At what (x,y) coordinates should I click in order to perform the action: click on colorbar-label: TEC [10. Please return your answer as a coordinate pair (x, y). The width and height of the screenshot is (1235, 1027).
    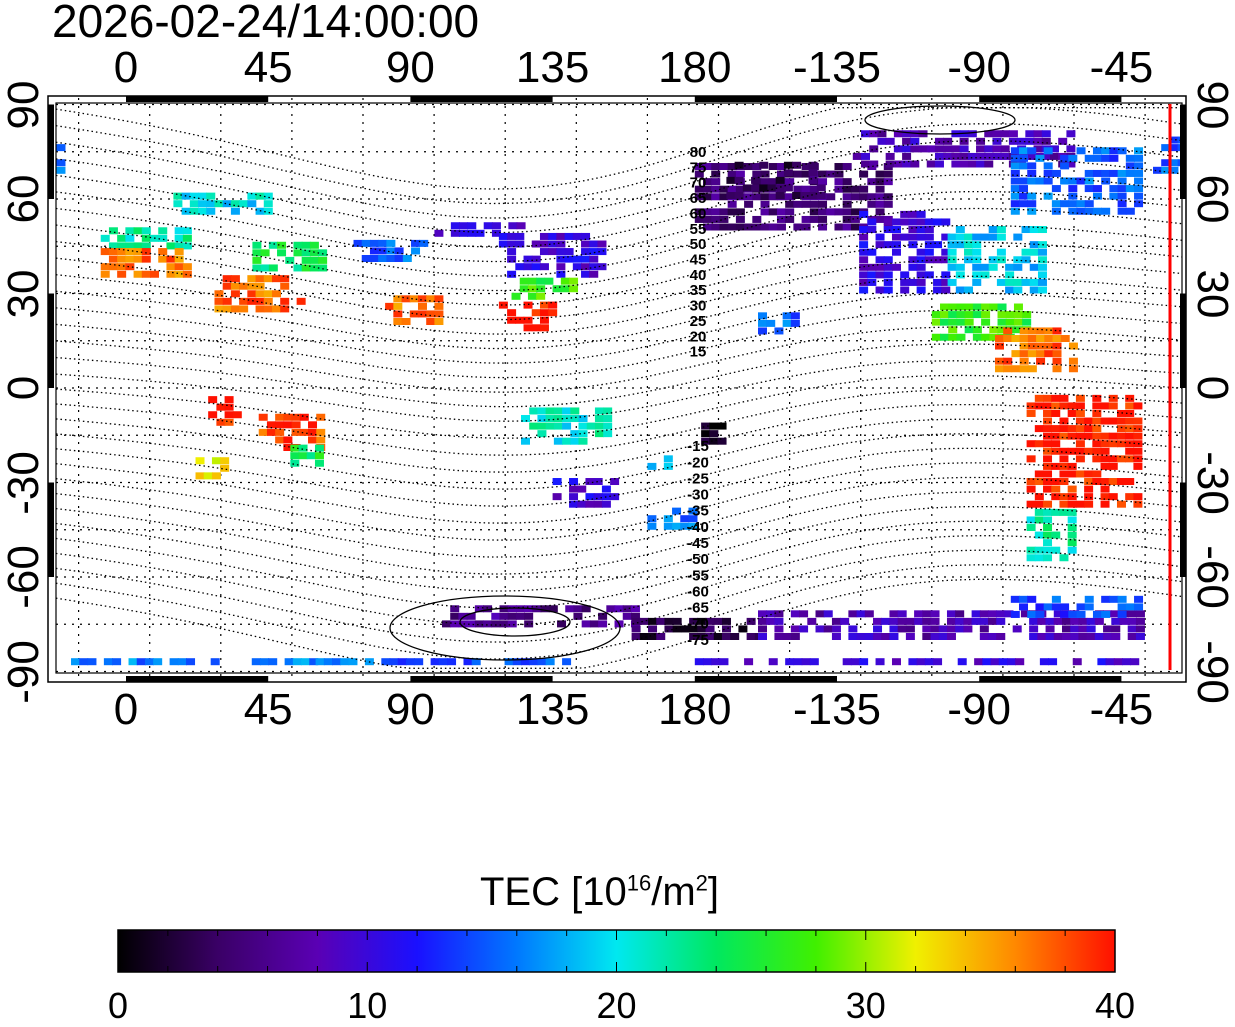
    Looking at the image, I should click on (553, 892).